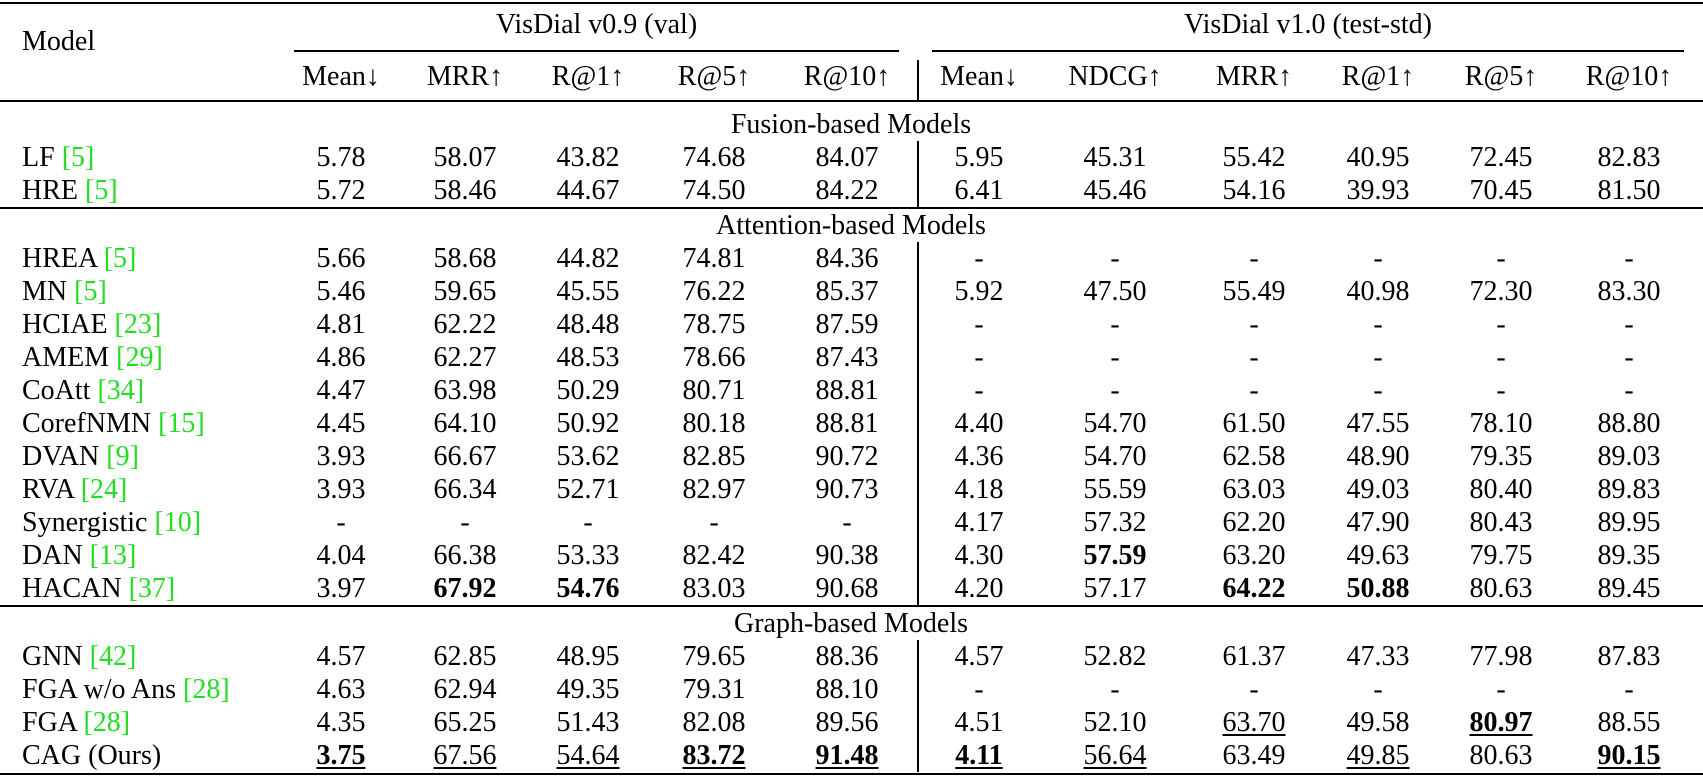 This screenshot has width=1703, height=783. I want to click on cell: 88.81, so click(847, 390).